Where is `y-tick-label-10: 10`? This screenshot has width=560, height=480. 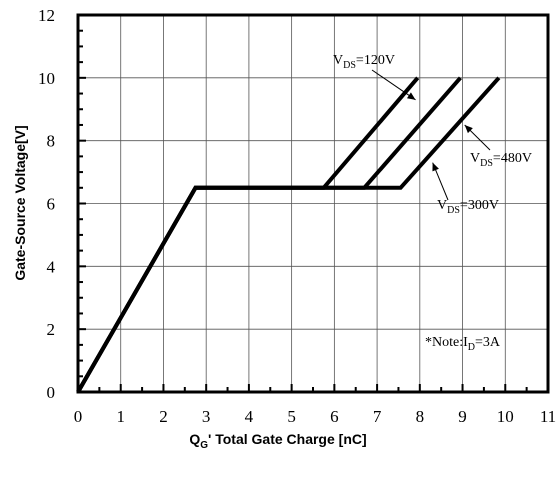
y-tick-label-10: 10 is located at coordinates (46, 78).